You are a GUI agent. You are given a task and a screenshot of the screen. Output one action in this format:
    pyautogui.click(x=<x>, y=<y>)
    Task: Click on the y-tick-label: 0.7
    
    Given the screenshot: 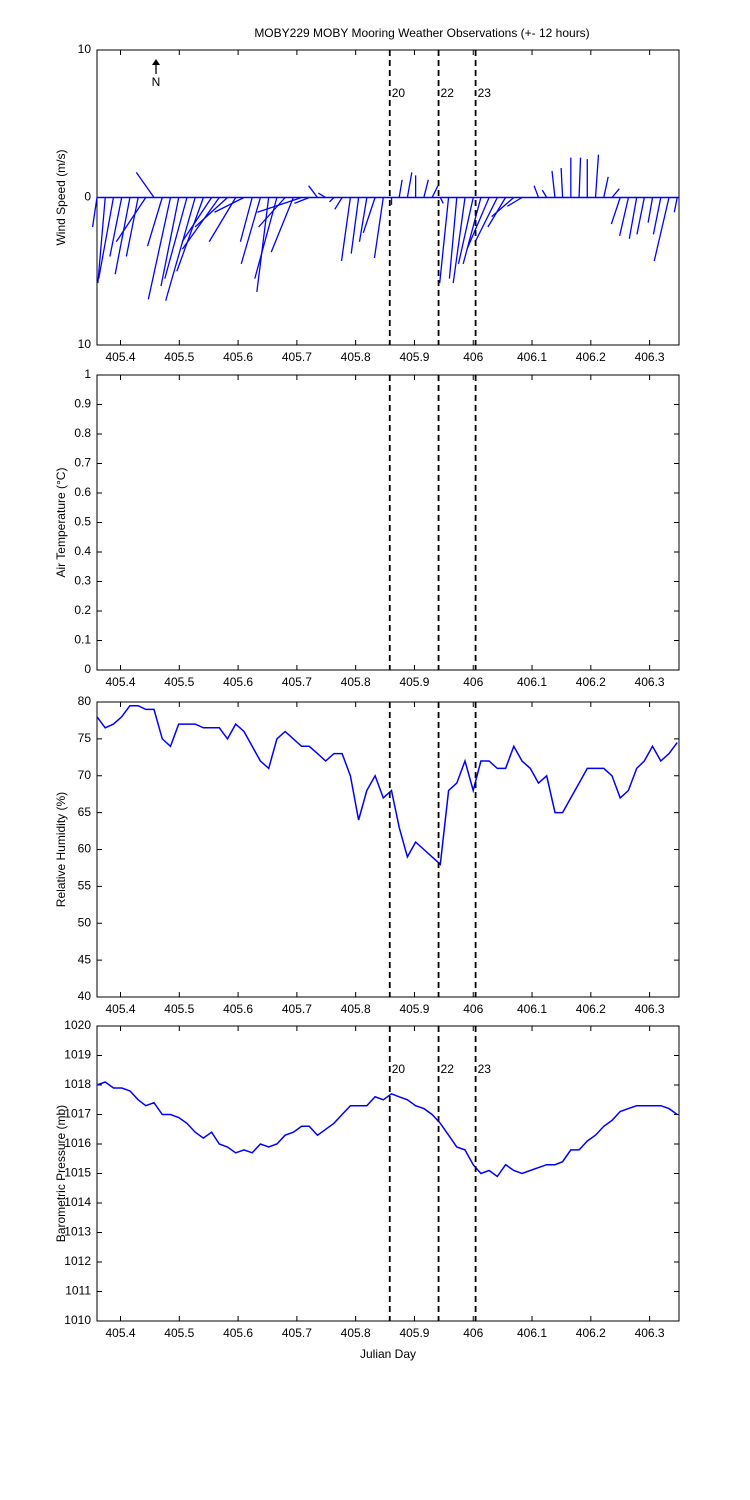 What is the action you would take?
    pyautogui.click(x=82, y=463)
    